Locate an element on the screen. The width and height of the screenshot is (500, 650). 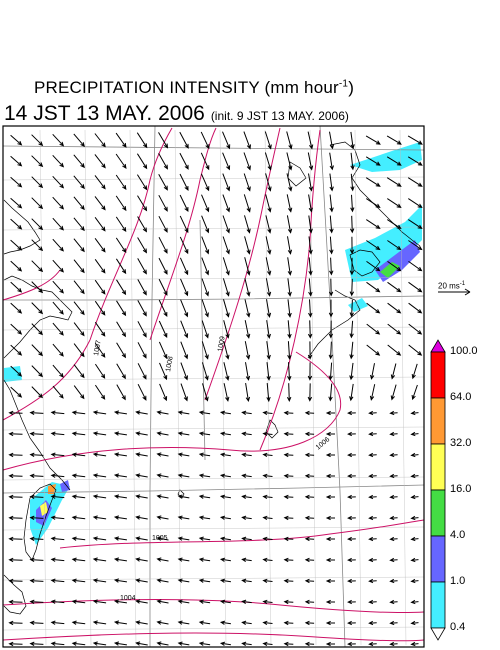
isobar is located at coordinates (242, 534).